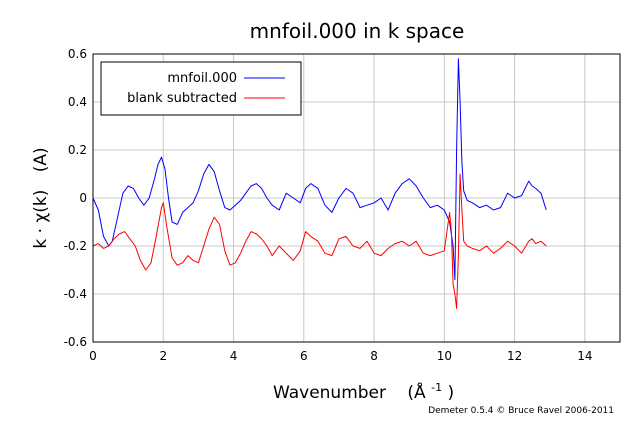 The image size is (640, 421). Describe the element at coordinates (41, 159) in the screenshot. I see `y-axis-label-unit: (A)` at that location.